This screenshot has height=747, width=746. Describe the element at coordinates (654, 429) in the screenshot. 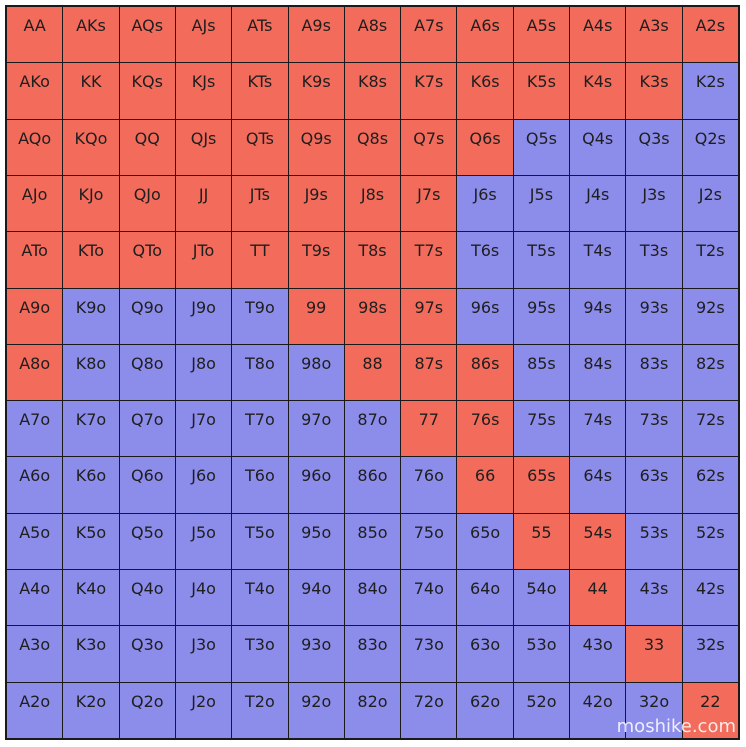

I see `hand-cell-73s: 73s` at that location.